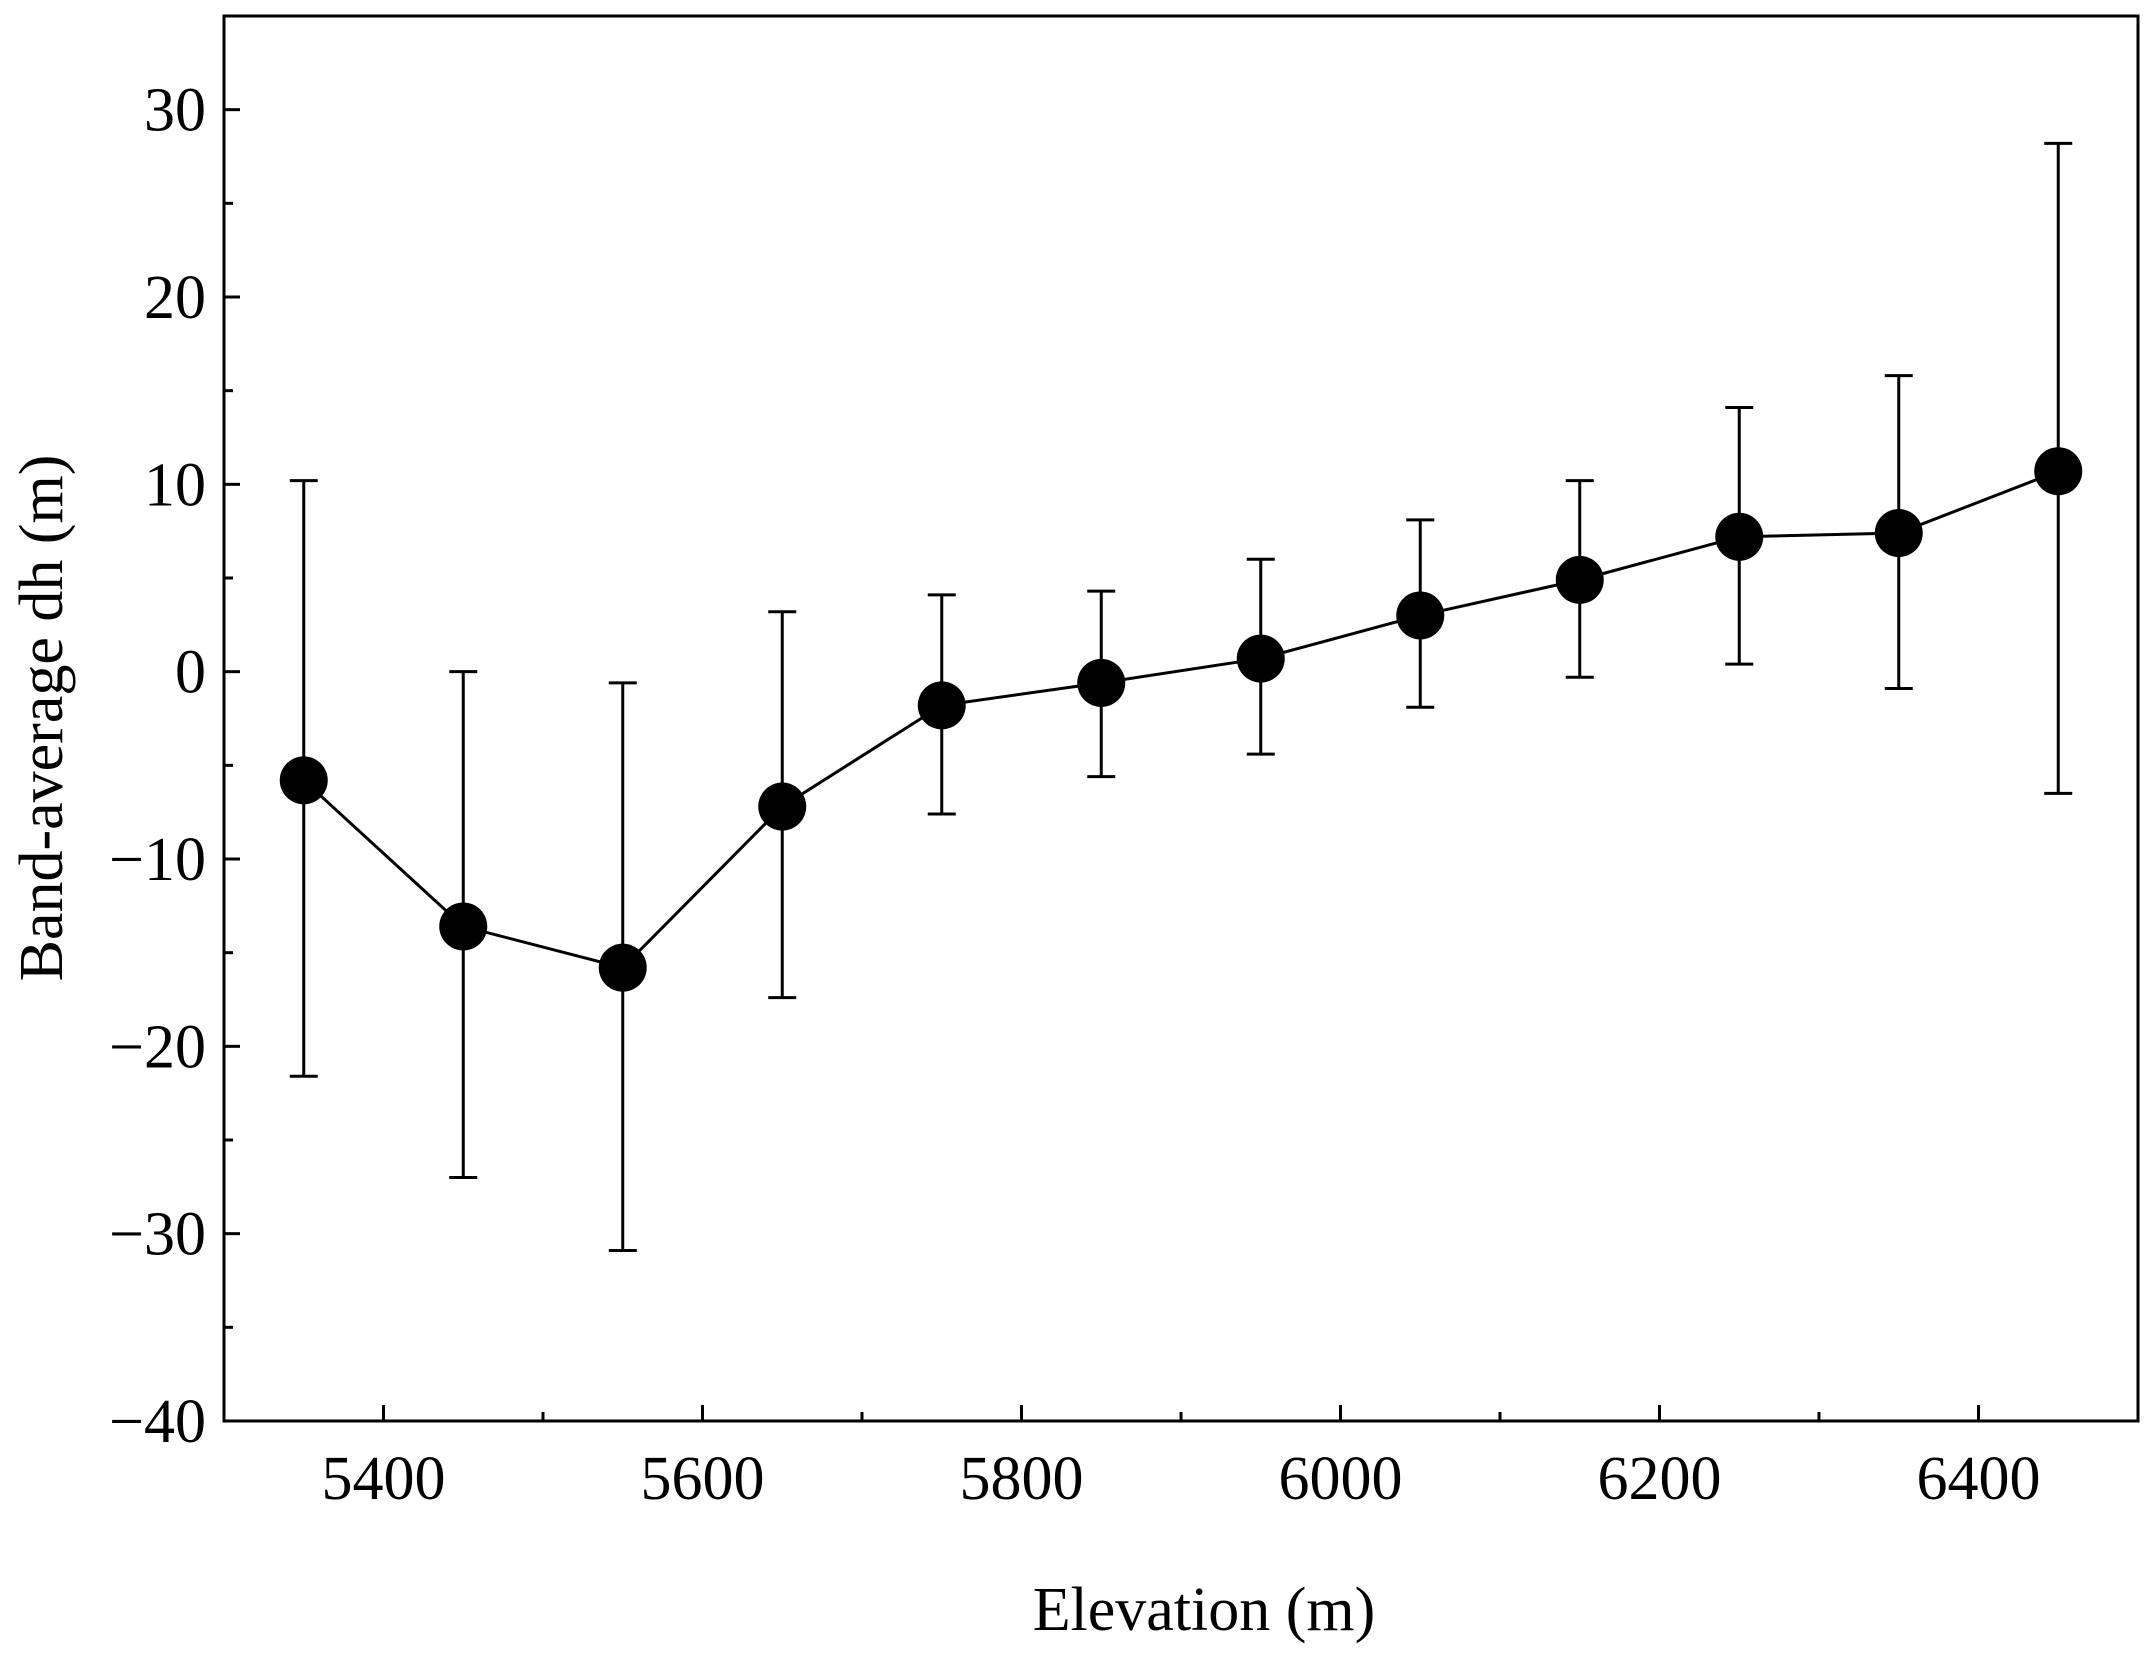 The width and height of the screenshot is (2156, 1660). Describe the element at coordinates (384, 1479) in the screenshot. I see `x-tick-label: 5400` at that location.